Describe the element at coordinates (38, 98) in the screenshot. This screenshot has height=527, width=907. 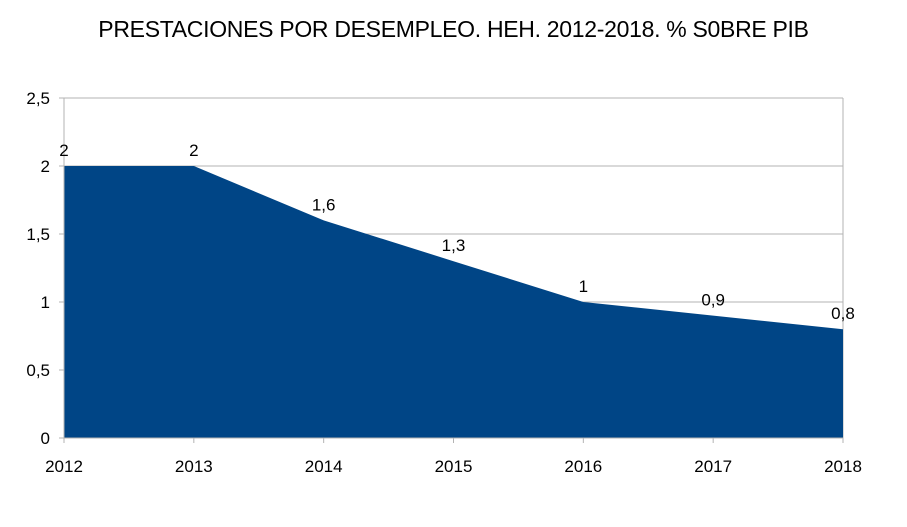
I see `y-tick-label: 2,5` at that location.